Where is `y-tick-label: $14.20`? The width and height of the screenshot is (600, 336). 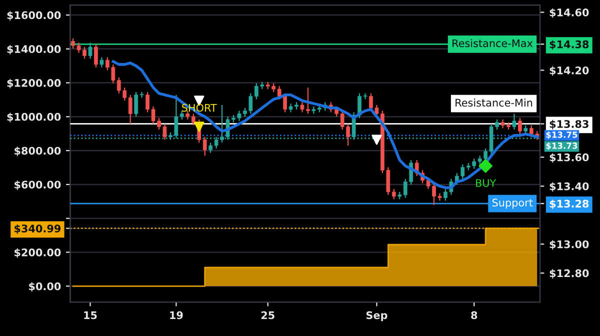
y-tick-label: $14.20 is located at coordinates (569, 71).